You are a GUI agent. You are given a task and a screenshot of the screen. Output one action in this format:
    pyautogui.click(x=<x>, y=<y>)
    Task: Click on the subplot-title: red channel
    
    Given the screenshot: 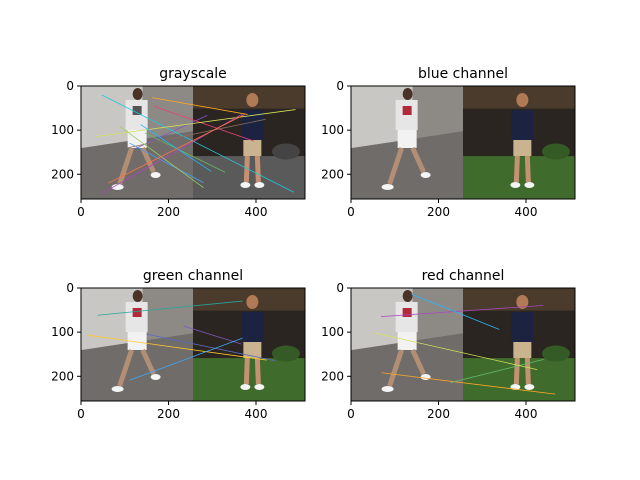 What is the action you would take?
    pyautogui.click(x=463, y=276)
    